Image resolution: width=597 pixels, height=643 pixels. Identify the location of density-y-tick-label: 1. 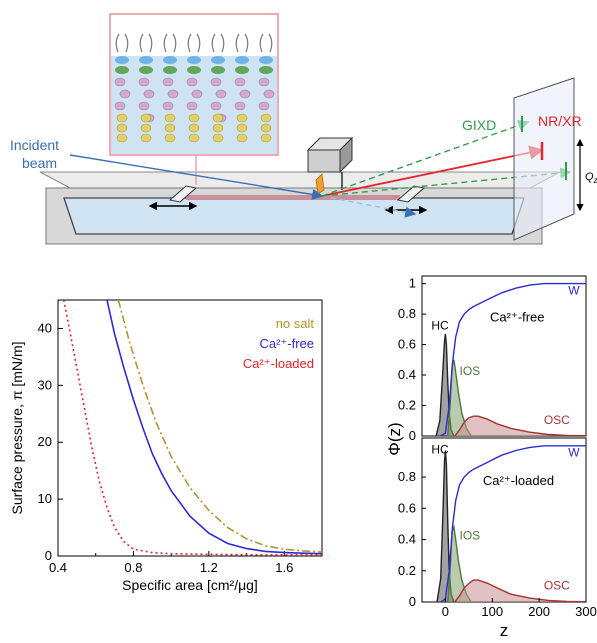
(412, 283).